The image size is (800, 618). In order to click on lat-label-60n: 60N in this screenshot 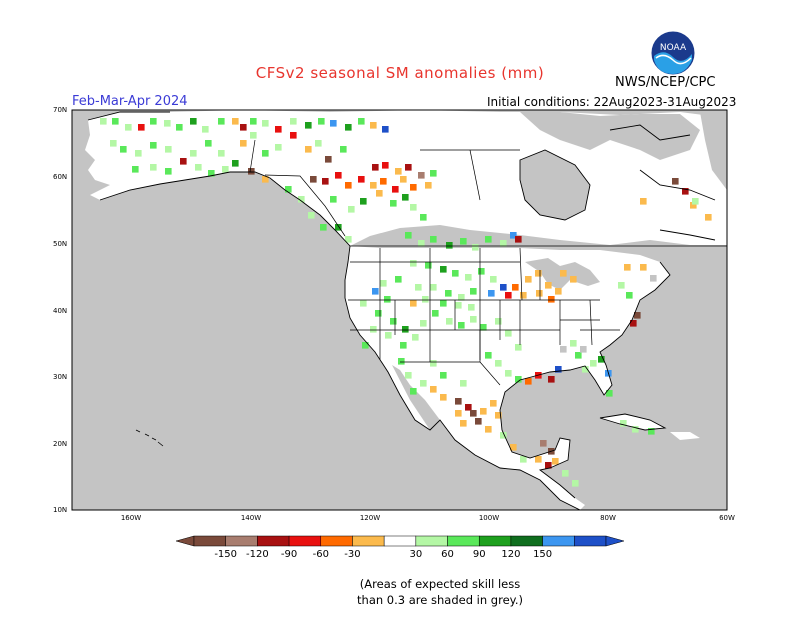, I will do `click(60, 177)`.